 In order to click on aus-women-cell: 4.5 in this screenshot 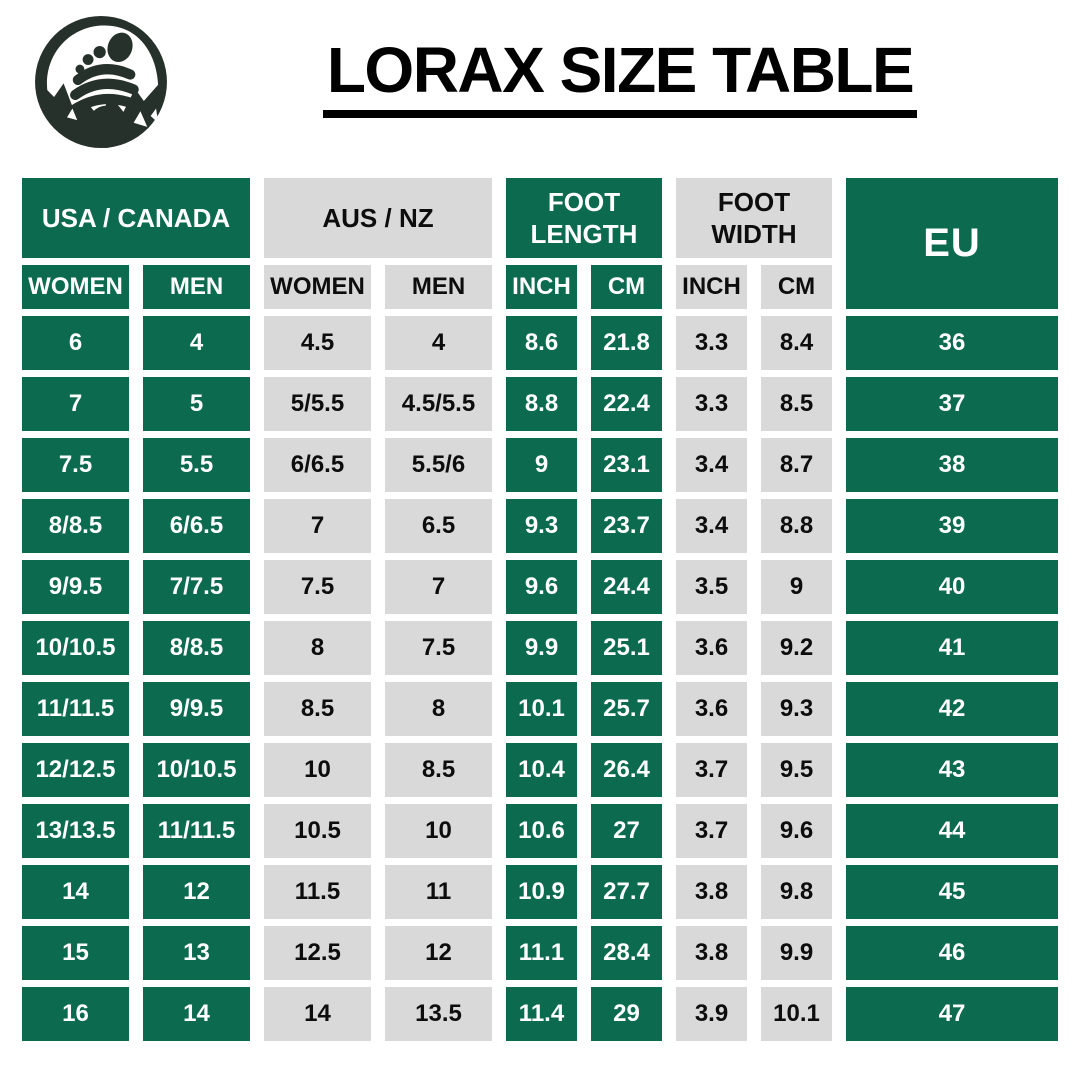, I will do `click(317, 343)`.